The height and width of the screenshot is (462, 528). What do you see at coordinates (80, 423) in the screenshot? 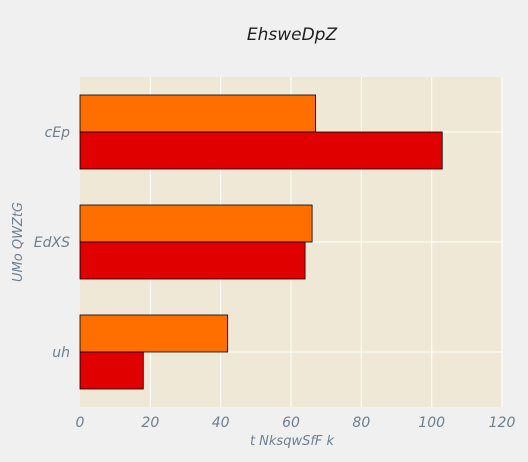
I see `x-tick-label: 0` at bounding box center [80, 423].